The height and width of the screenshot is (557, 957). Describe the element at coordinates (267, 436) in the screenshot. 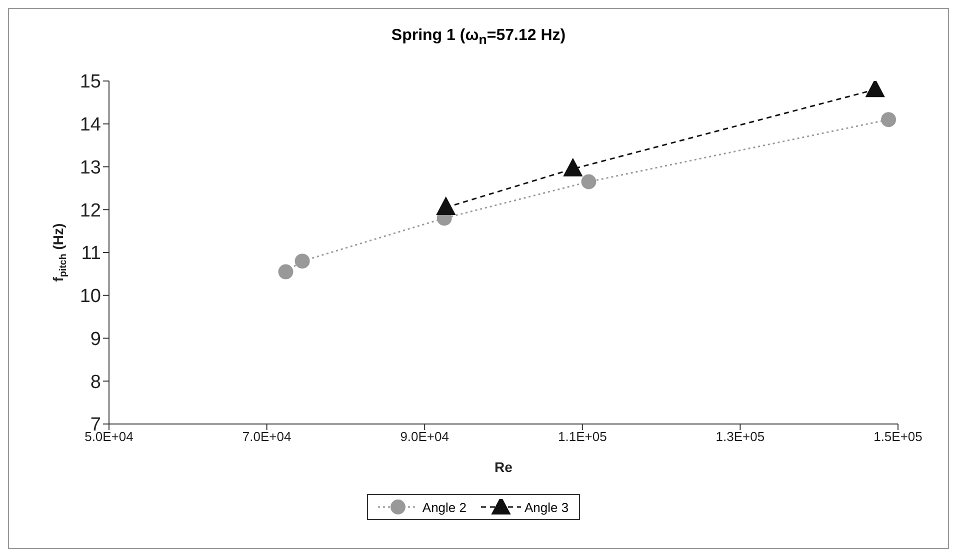

I see `x-tick-label: 7.0E+04` at that location.